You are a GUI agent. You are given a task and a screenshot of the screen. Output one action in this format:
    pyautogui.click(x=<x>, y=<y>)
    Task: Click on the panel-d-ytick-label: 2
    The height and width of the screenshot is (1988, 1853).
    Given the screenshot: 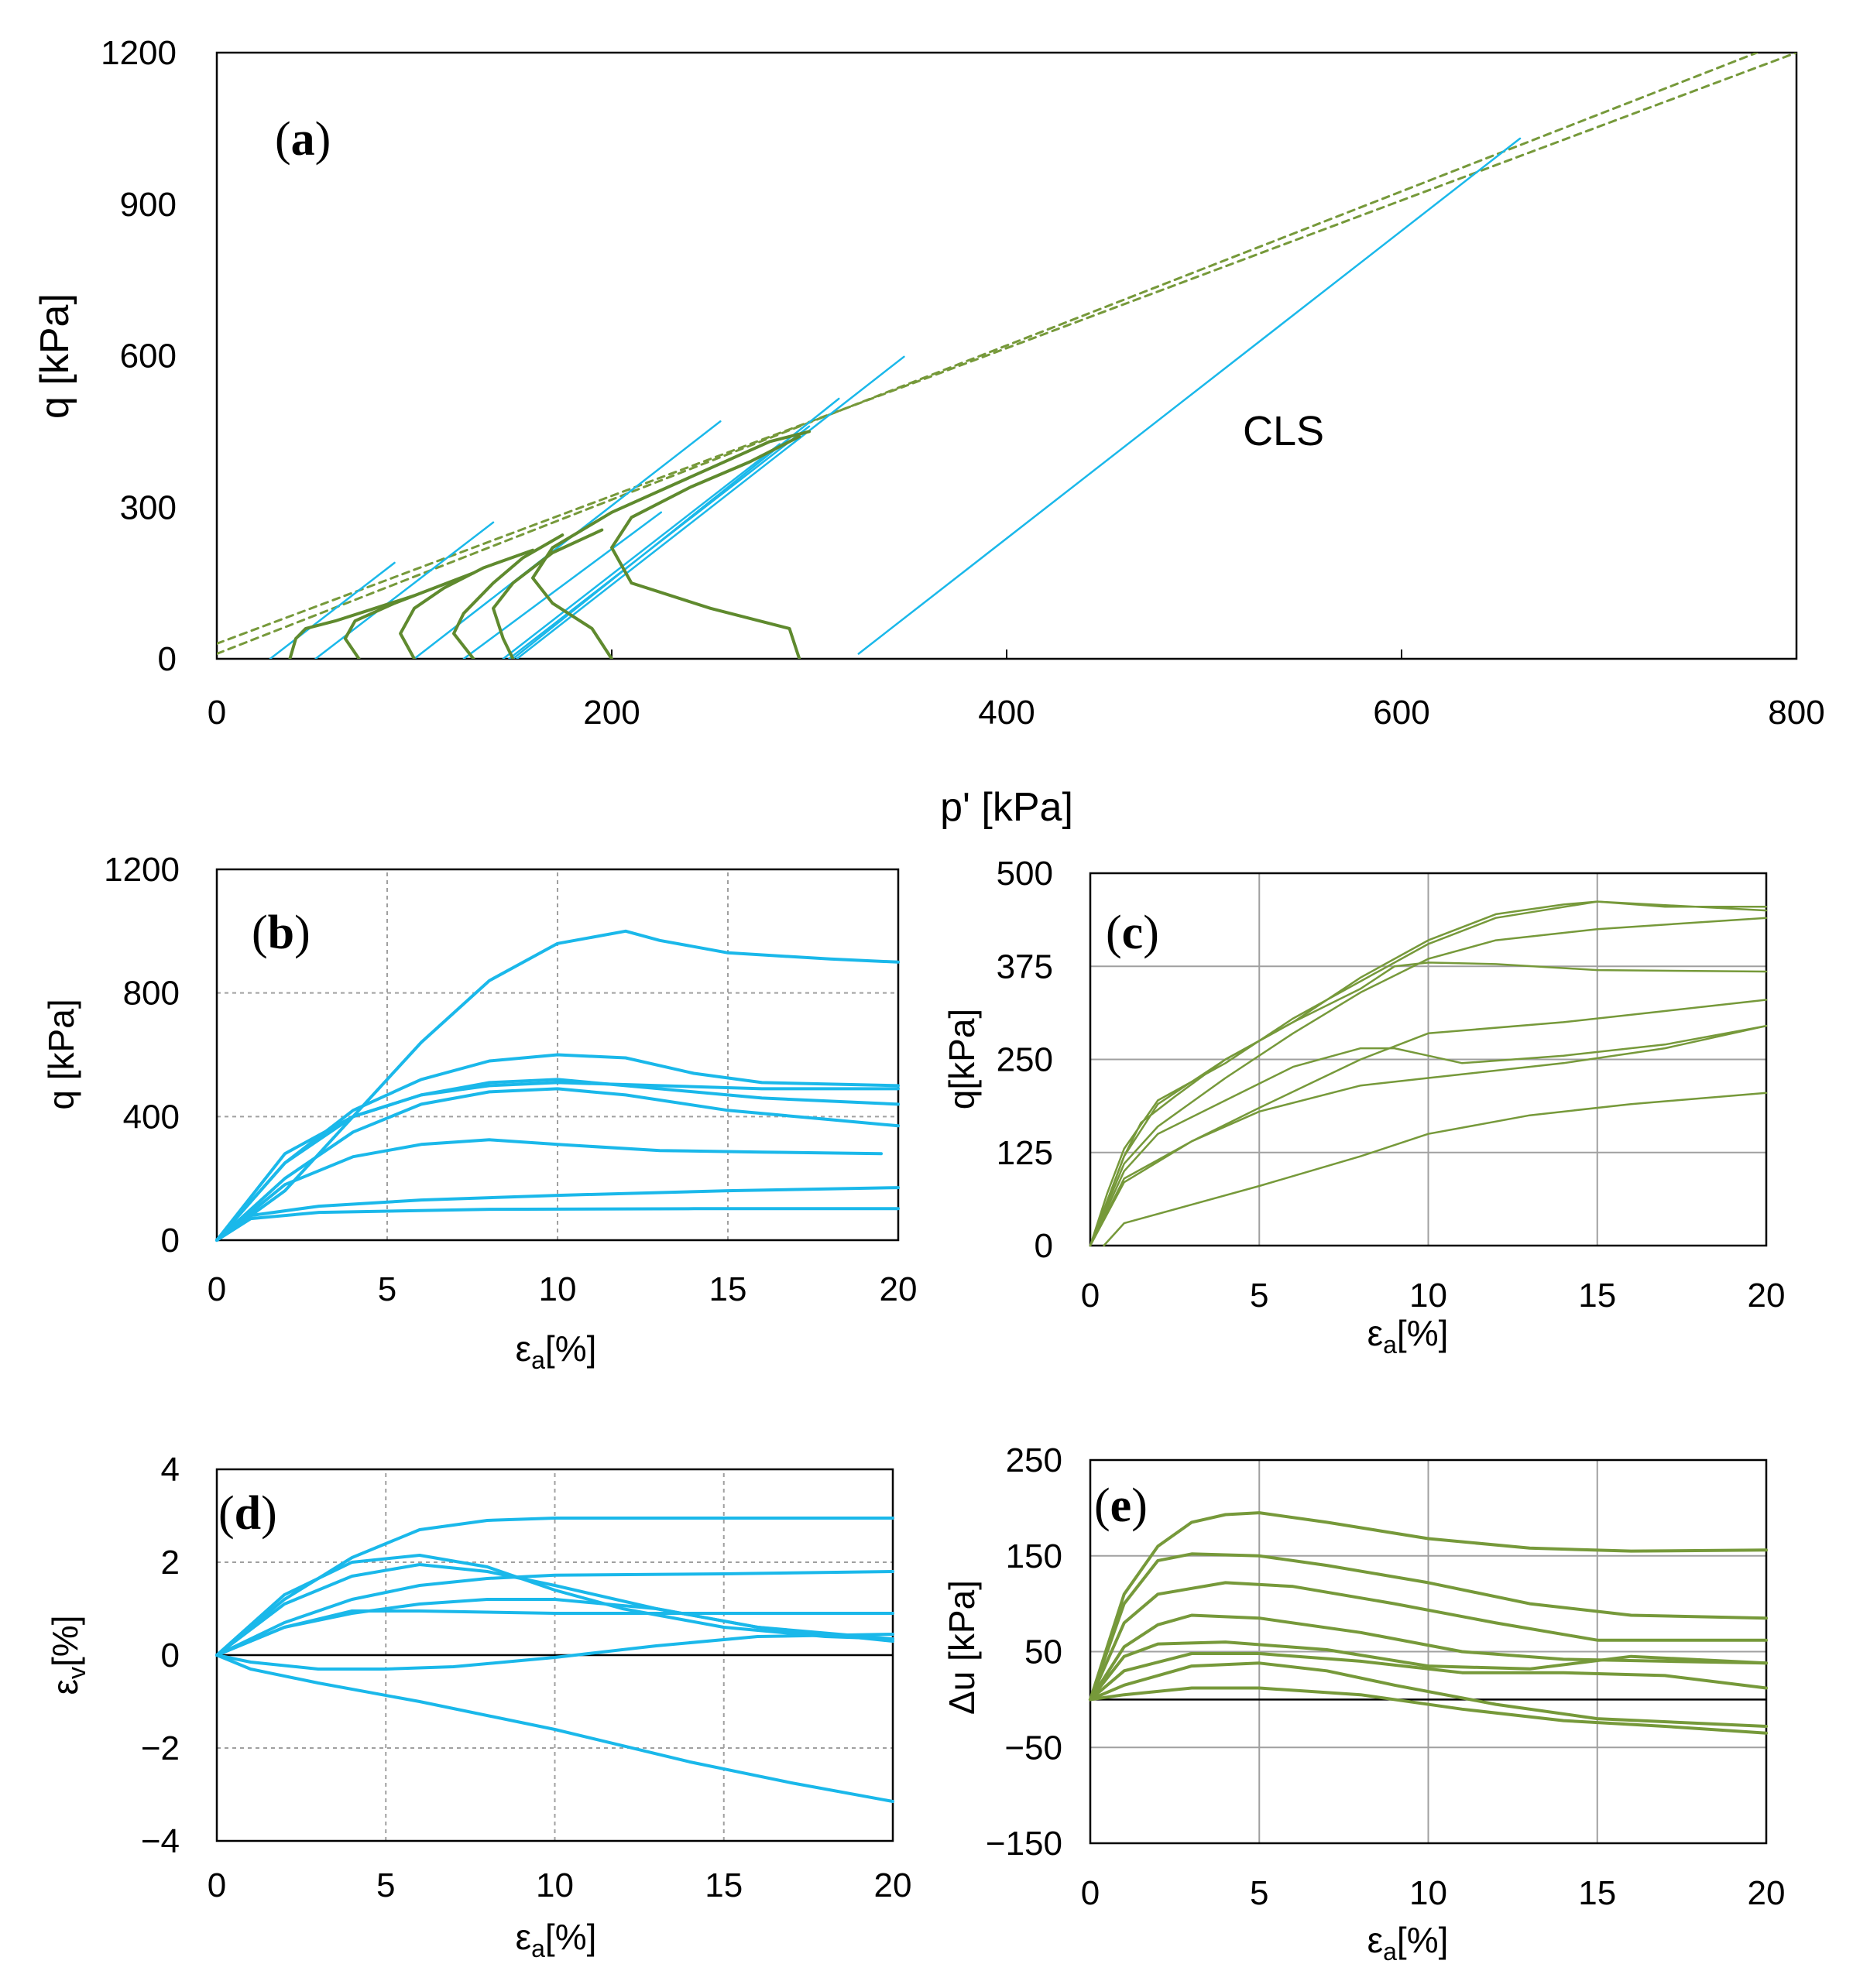 What is the action you would take?
    pyautogui.click(x=170, y=1563)
    